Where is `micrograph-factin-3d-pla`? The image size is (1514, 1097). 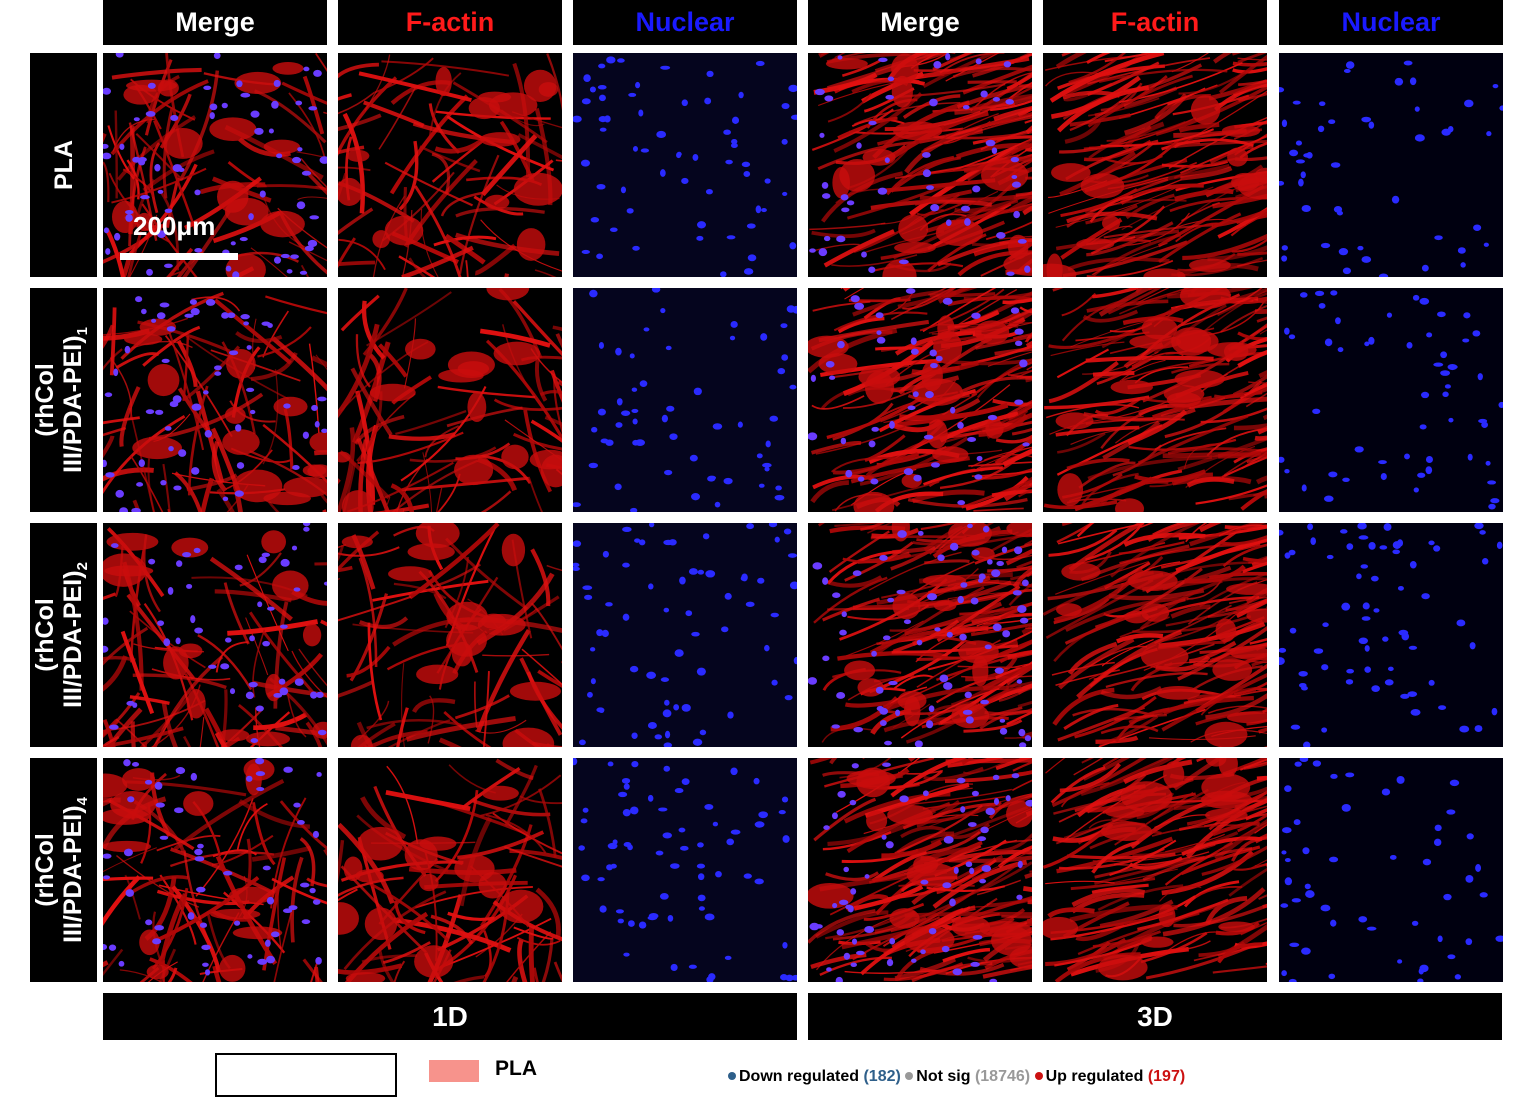
micrograph-factin-3d-pla is located at coordinates (1155, 165).